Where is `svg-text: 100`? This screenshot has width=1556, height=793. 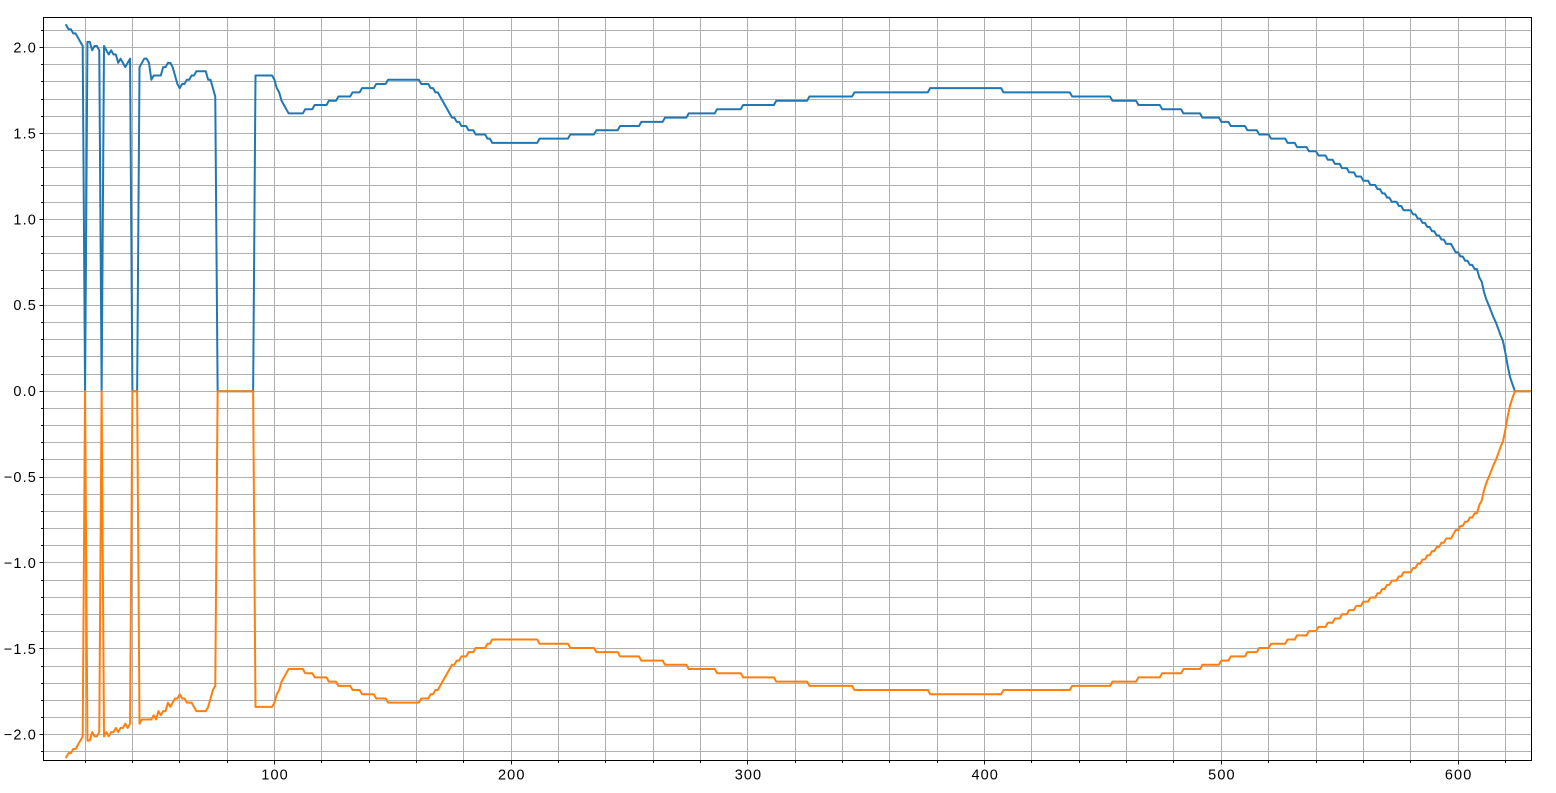
svg-text: 100 is located at coordinates (275, 776).